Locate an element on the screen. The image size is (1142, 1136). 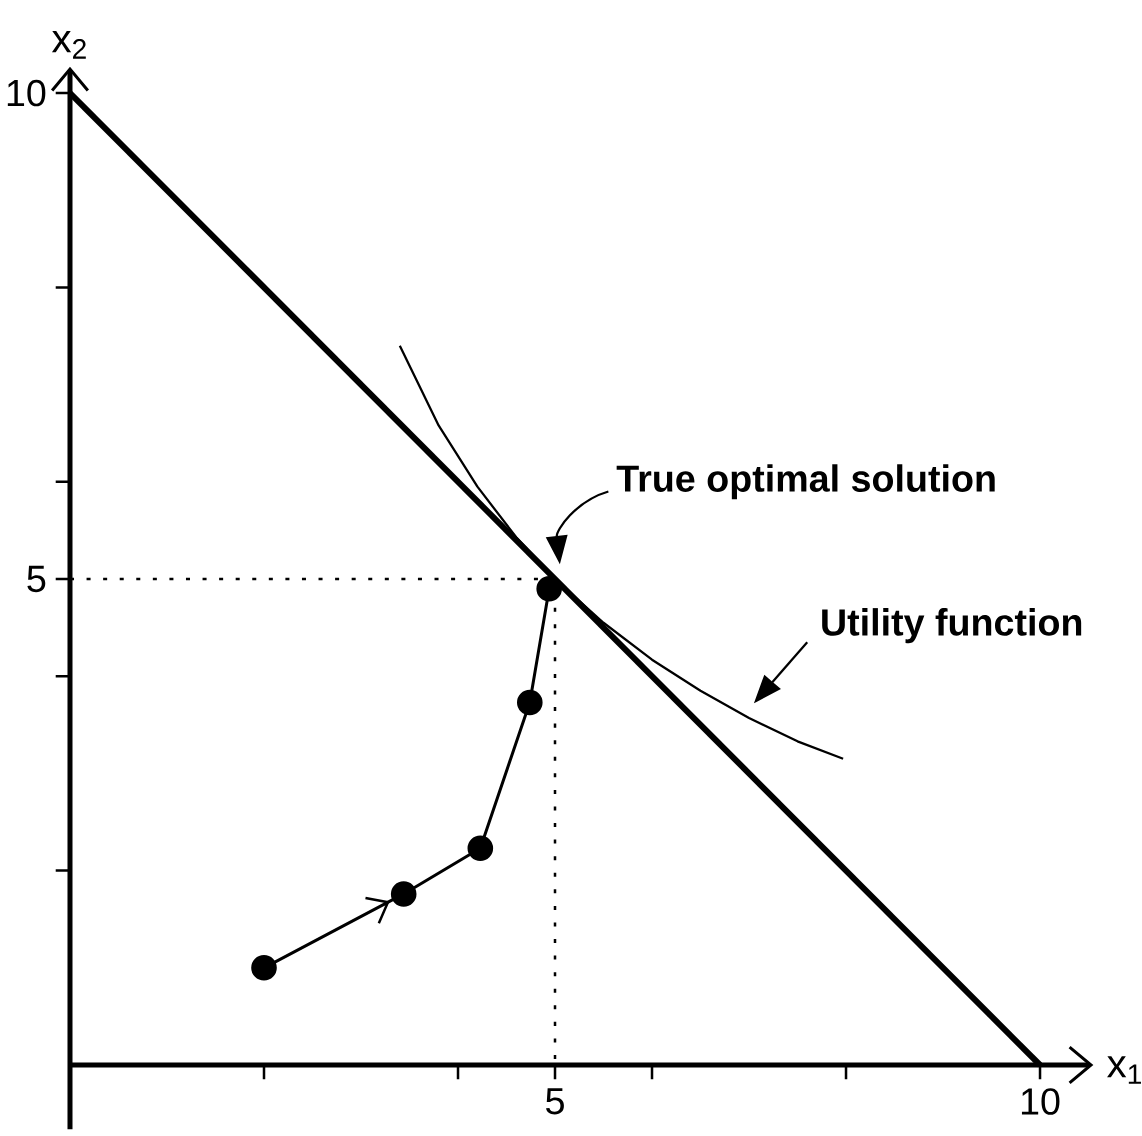
annotation: Utility function is located at coordinates (952, 626).